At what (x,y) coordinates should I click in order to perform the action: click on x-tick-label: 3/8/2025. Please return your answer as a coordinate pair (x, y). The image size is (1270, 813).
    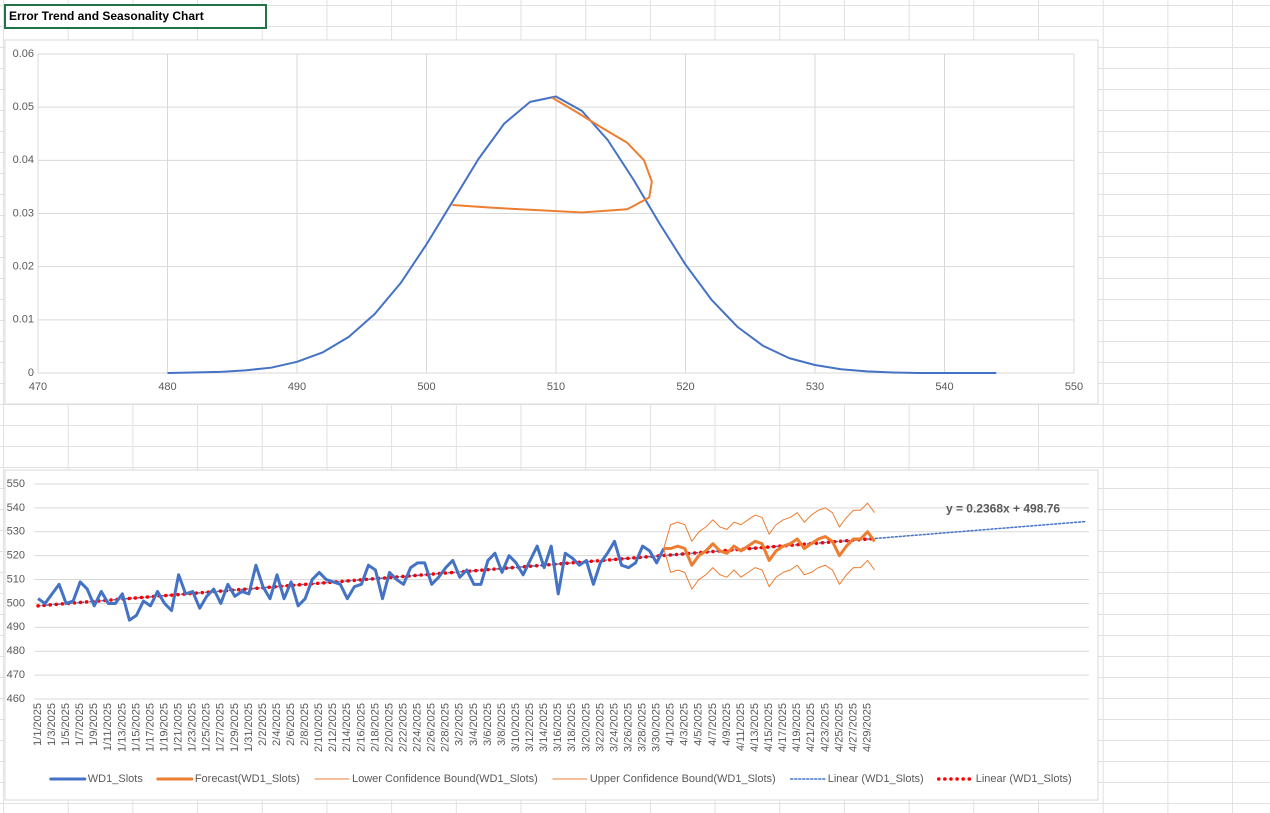
    Looking at the image, I should click on (502, 724).